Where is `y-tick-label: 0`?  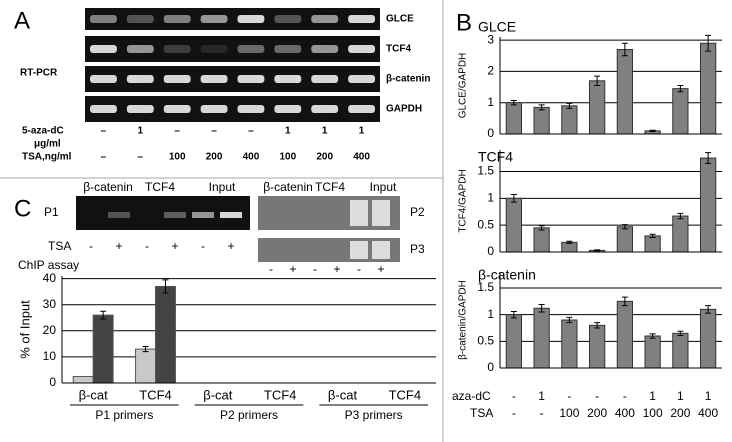
y-tick-label: 0 is located at coordinates (490, 367).